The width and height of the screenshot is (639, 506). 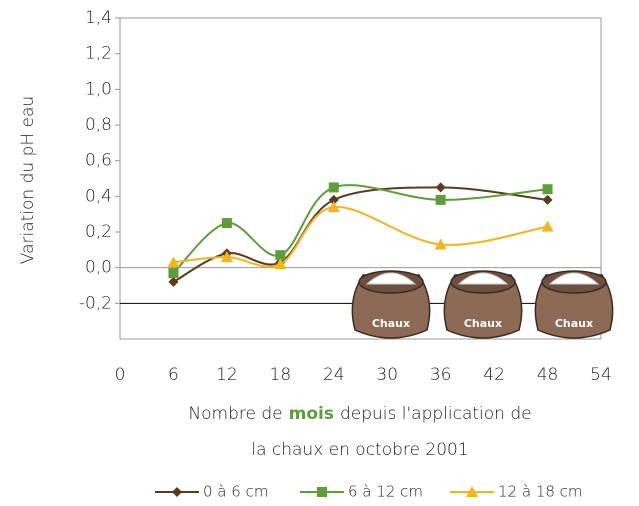 What do you see at coordinates (494, 375) in the screenshot?
I see `x-tick-label: 42` at bounding box center [494, 375].